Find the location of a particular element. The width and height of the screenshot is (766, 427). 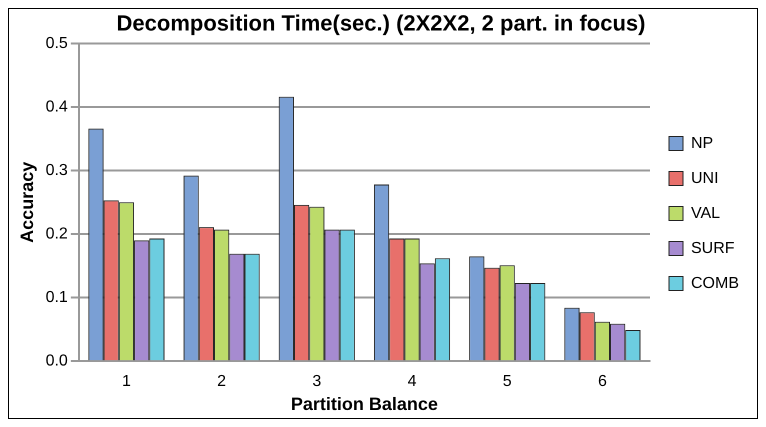

x-tick-label: 4 is located at coordinates (412, 381).